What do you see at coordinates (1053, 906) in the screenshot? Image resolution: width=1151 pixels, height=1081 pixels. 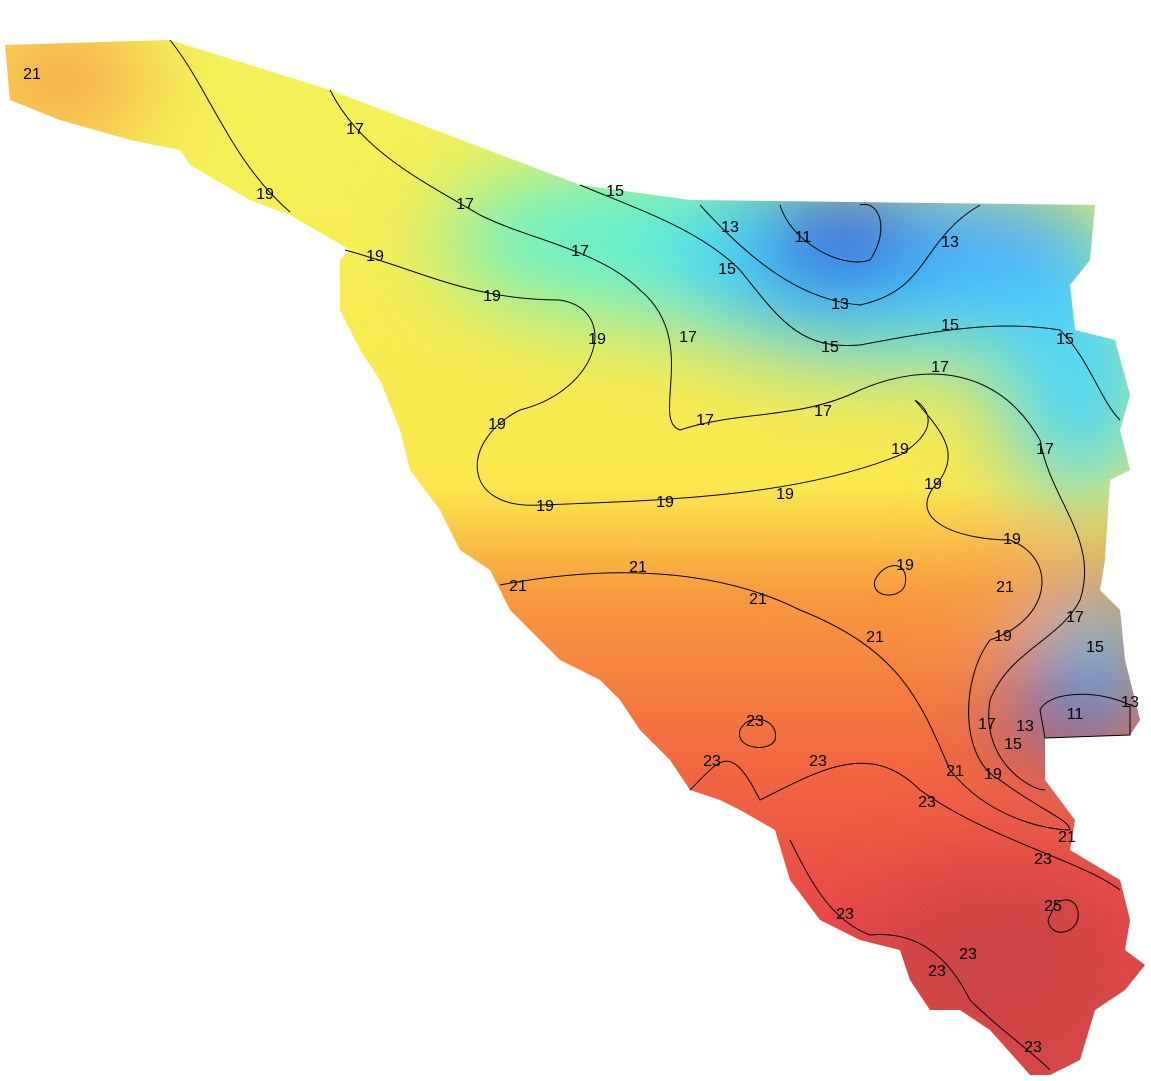 I see `contour-label: 25` at bounding box center [1053, 906].